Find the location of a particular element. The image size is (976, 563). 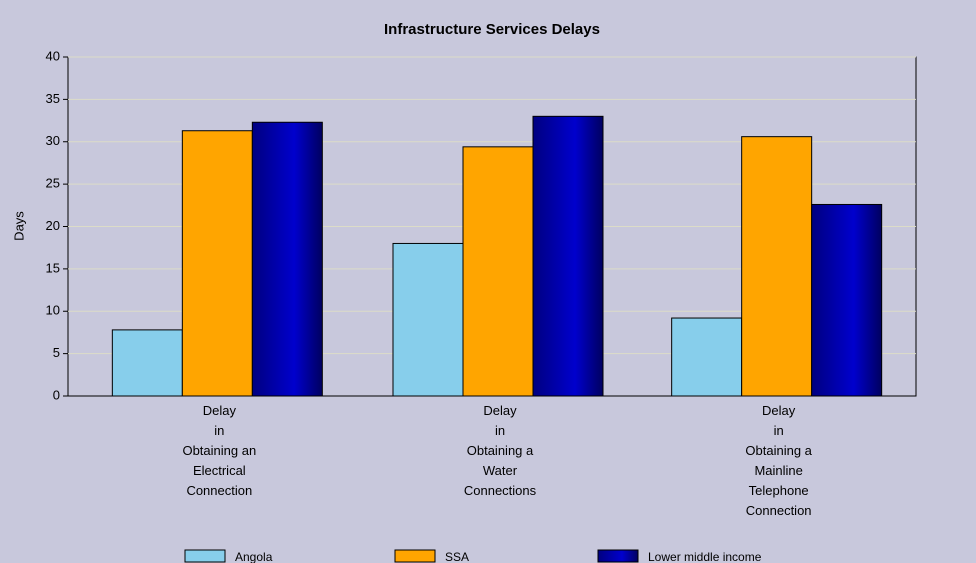

y-tick-label: 20 is located at coordinates (53, 225).